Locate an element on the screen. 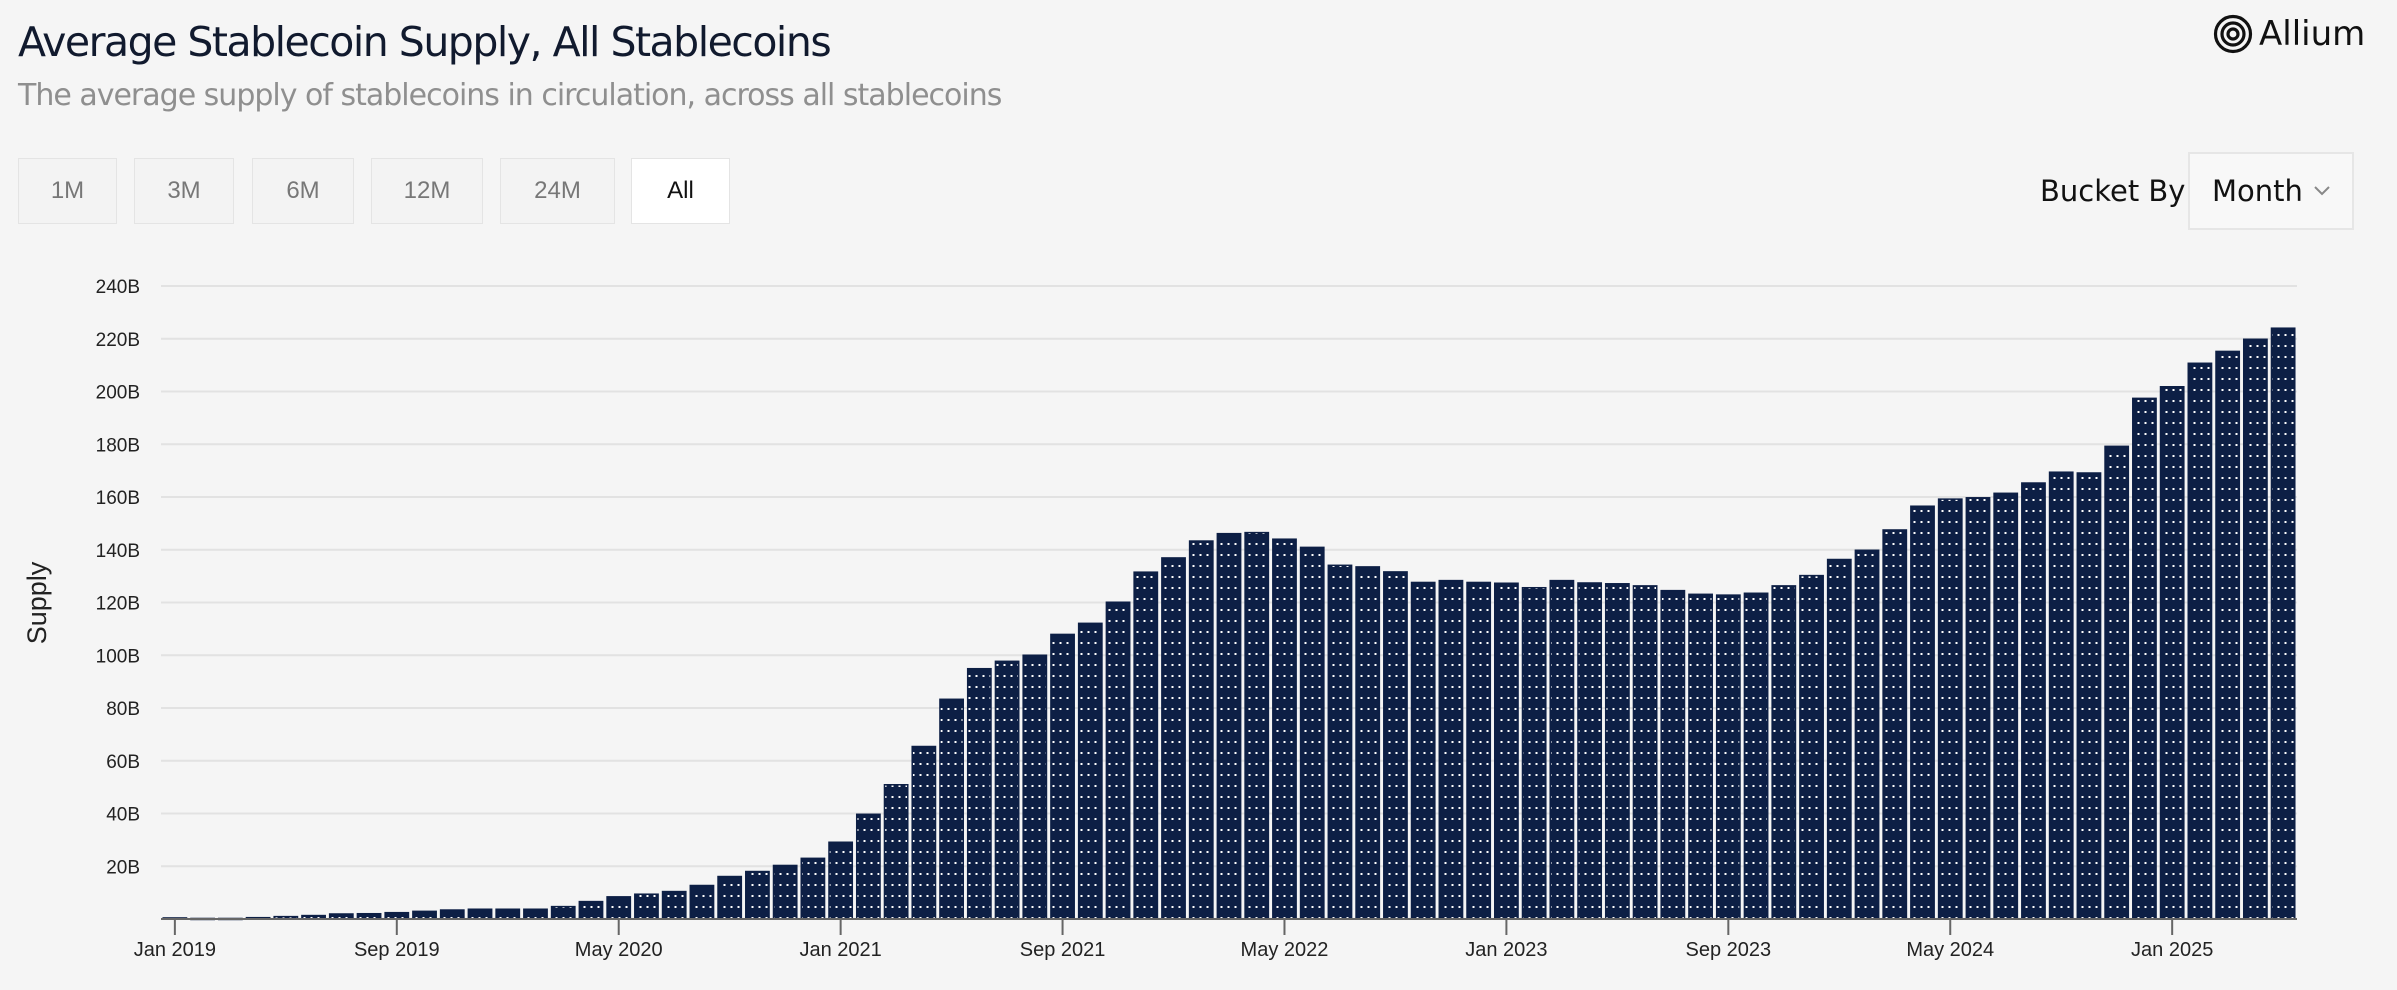 The image size is (2397, 990). y-axis-label: Supply is located at coordinates (37, 602).